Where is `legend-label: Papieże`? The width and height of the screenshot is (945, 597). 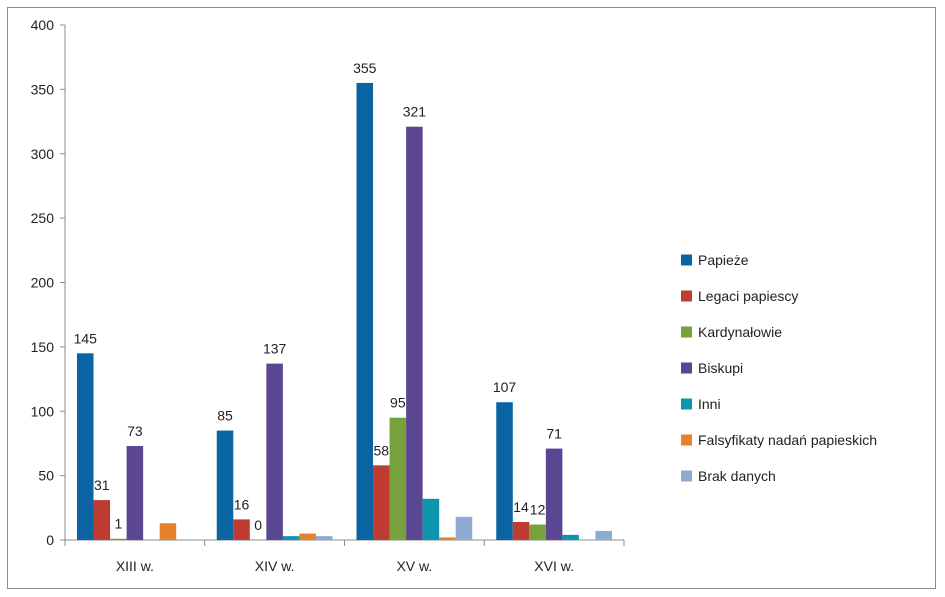 legend-label: Papieże is located at coordinates (723, 260).